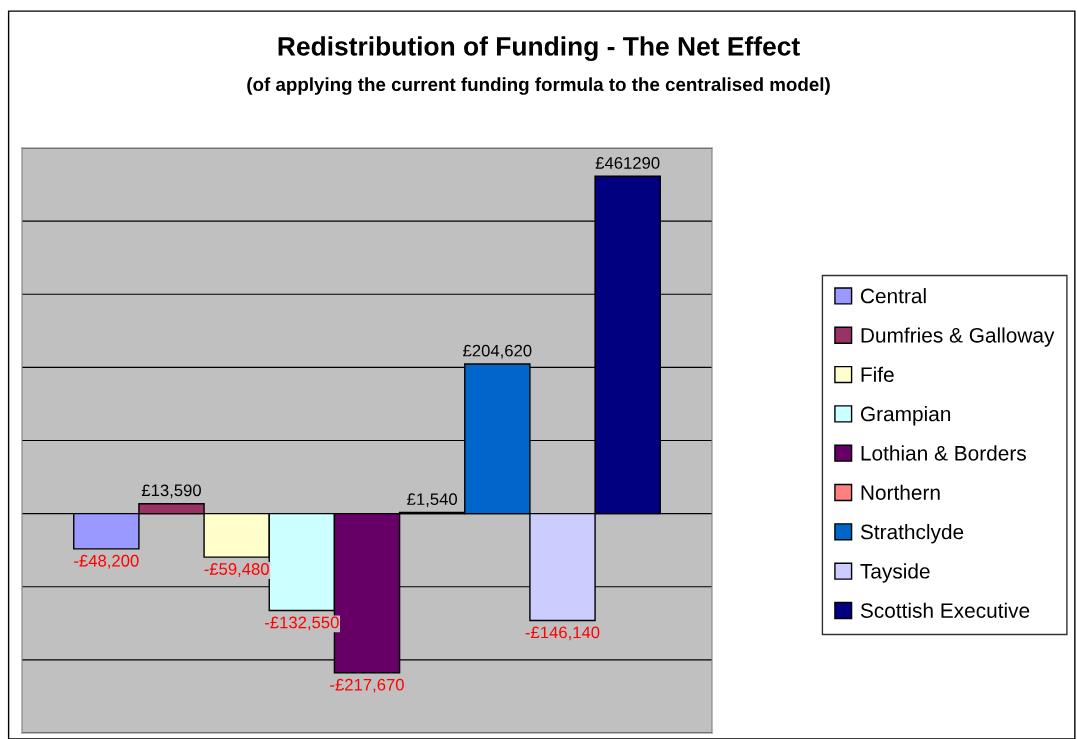 The width and height of the screenshot is (1077, 739). Describe the element at coordinates (367, 685) in the screenshot. I see `data-label: -£217,670` at that location.